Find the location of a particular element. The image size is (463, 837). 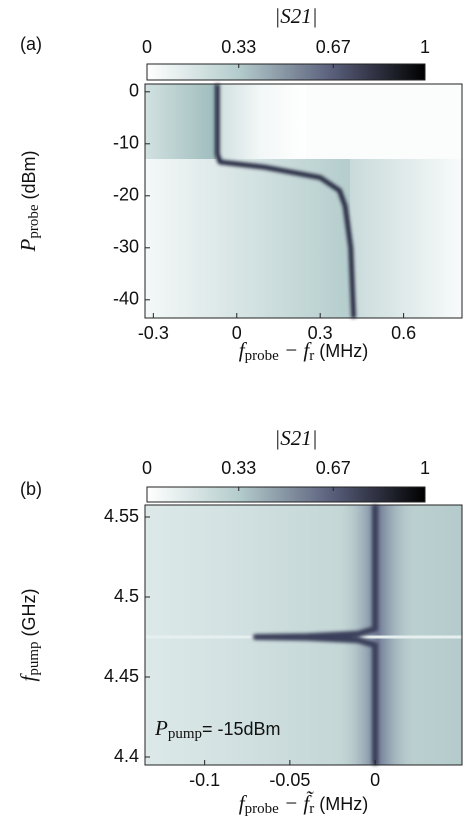

label-part: (GHz) is located at coordinates (29, 614).